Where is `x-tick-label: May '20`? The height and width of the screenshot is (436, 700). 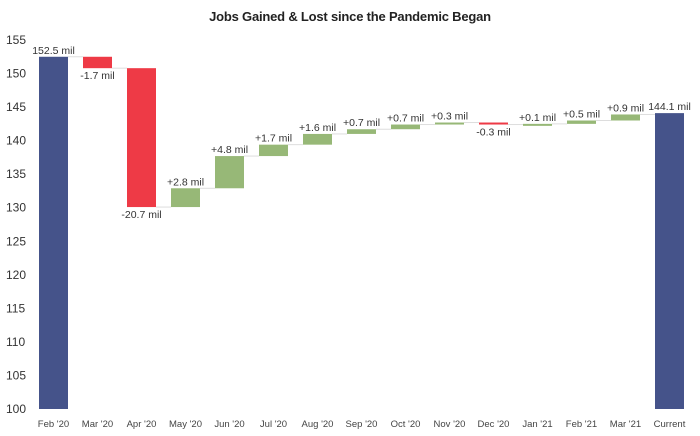
x-tick-label: May '20 is located at coordinates (185, 424).